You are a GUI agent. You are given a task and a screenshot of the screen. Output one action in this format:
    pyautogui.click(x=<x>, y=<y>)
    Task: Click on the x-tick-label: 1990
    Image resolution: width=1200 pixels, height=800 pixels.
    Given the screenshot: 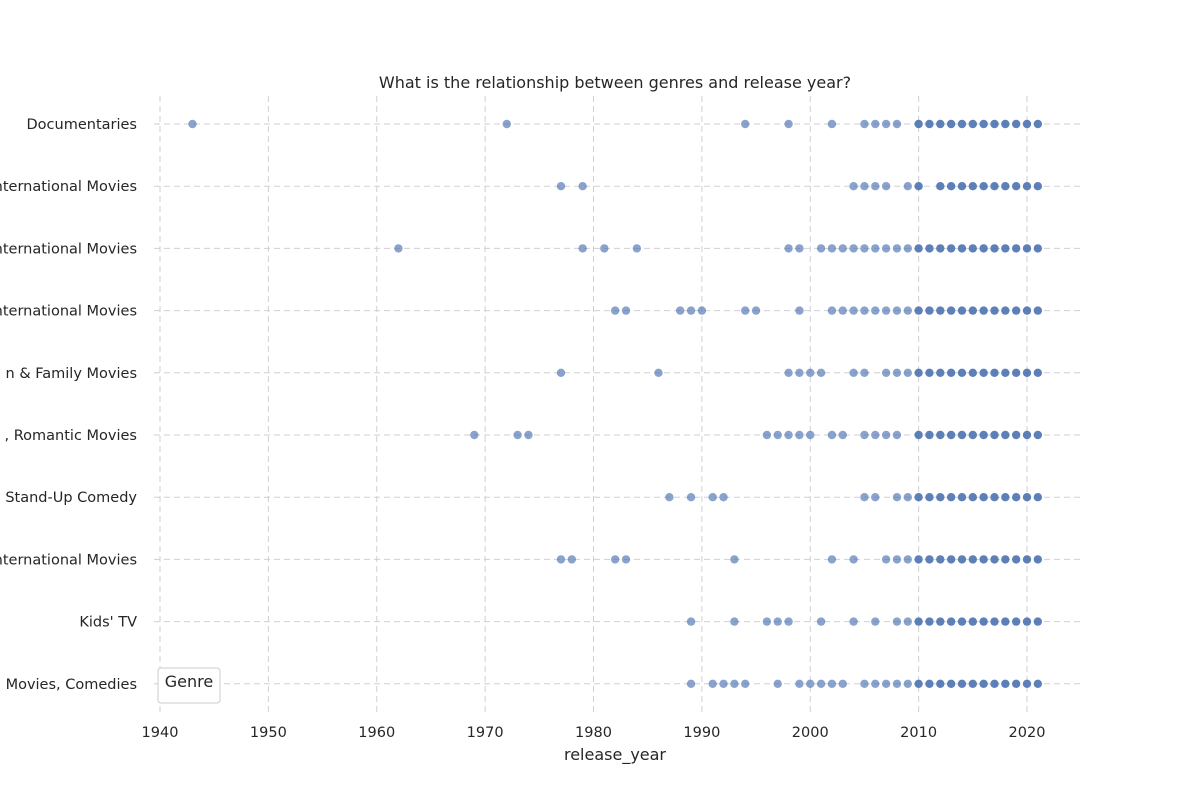 What is the action you would take?
    pyautogui.click(x=701, y=733)
    